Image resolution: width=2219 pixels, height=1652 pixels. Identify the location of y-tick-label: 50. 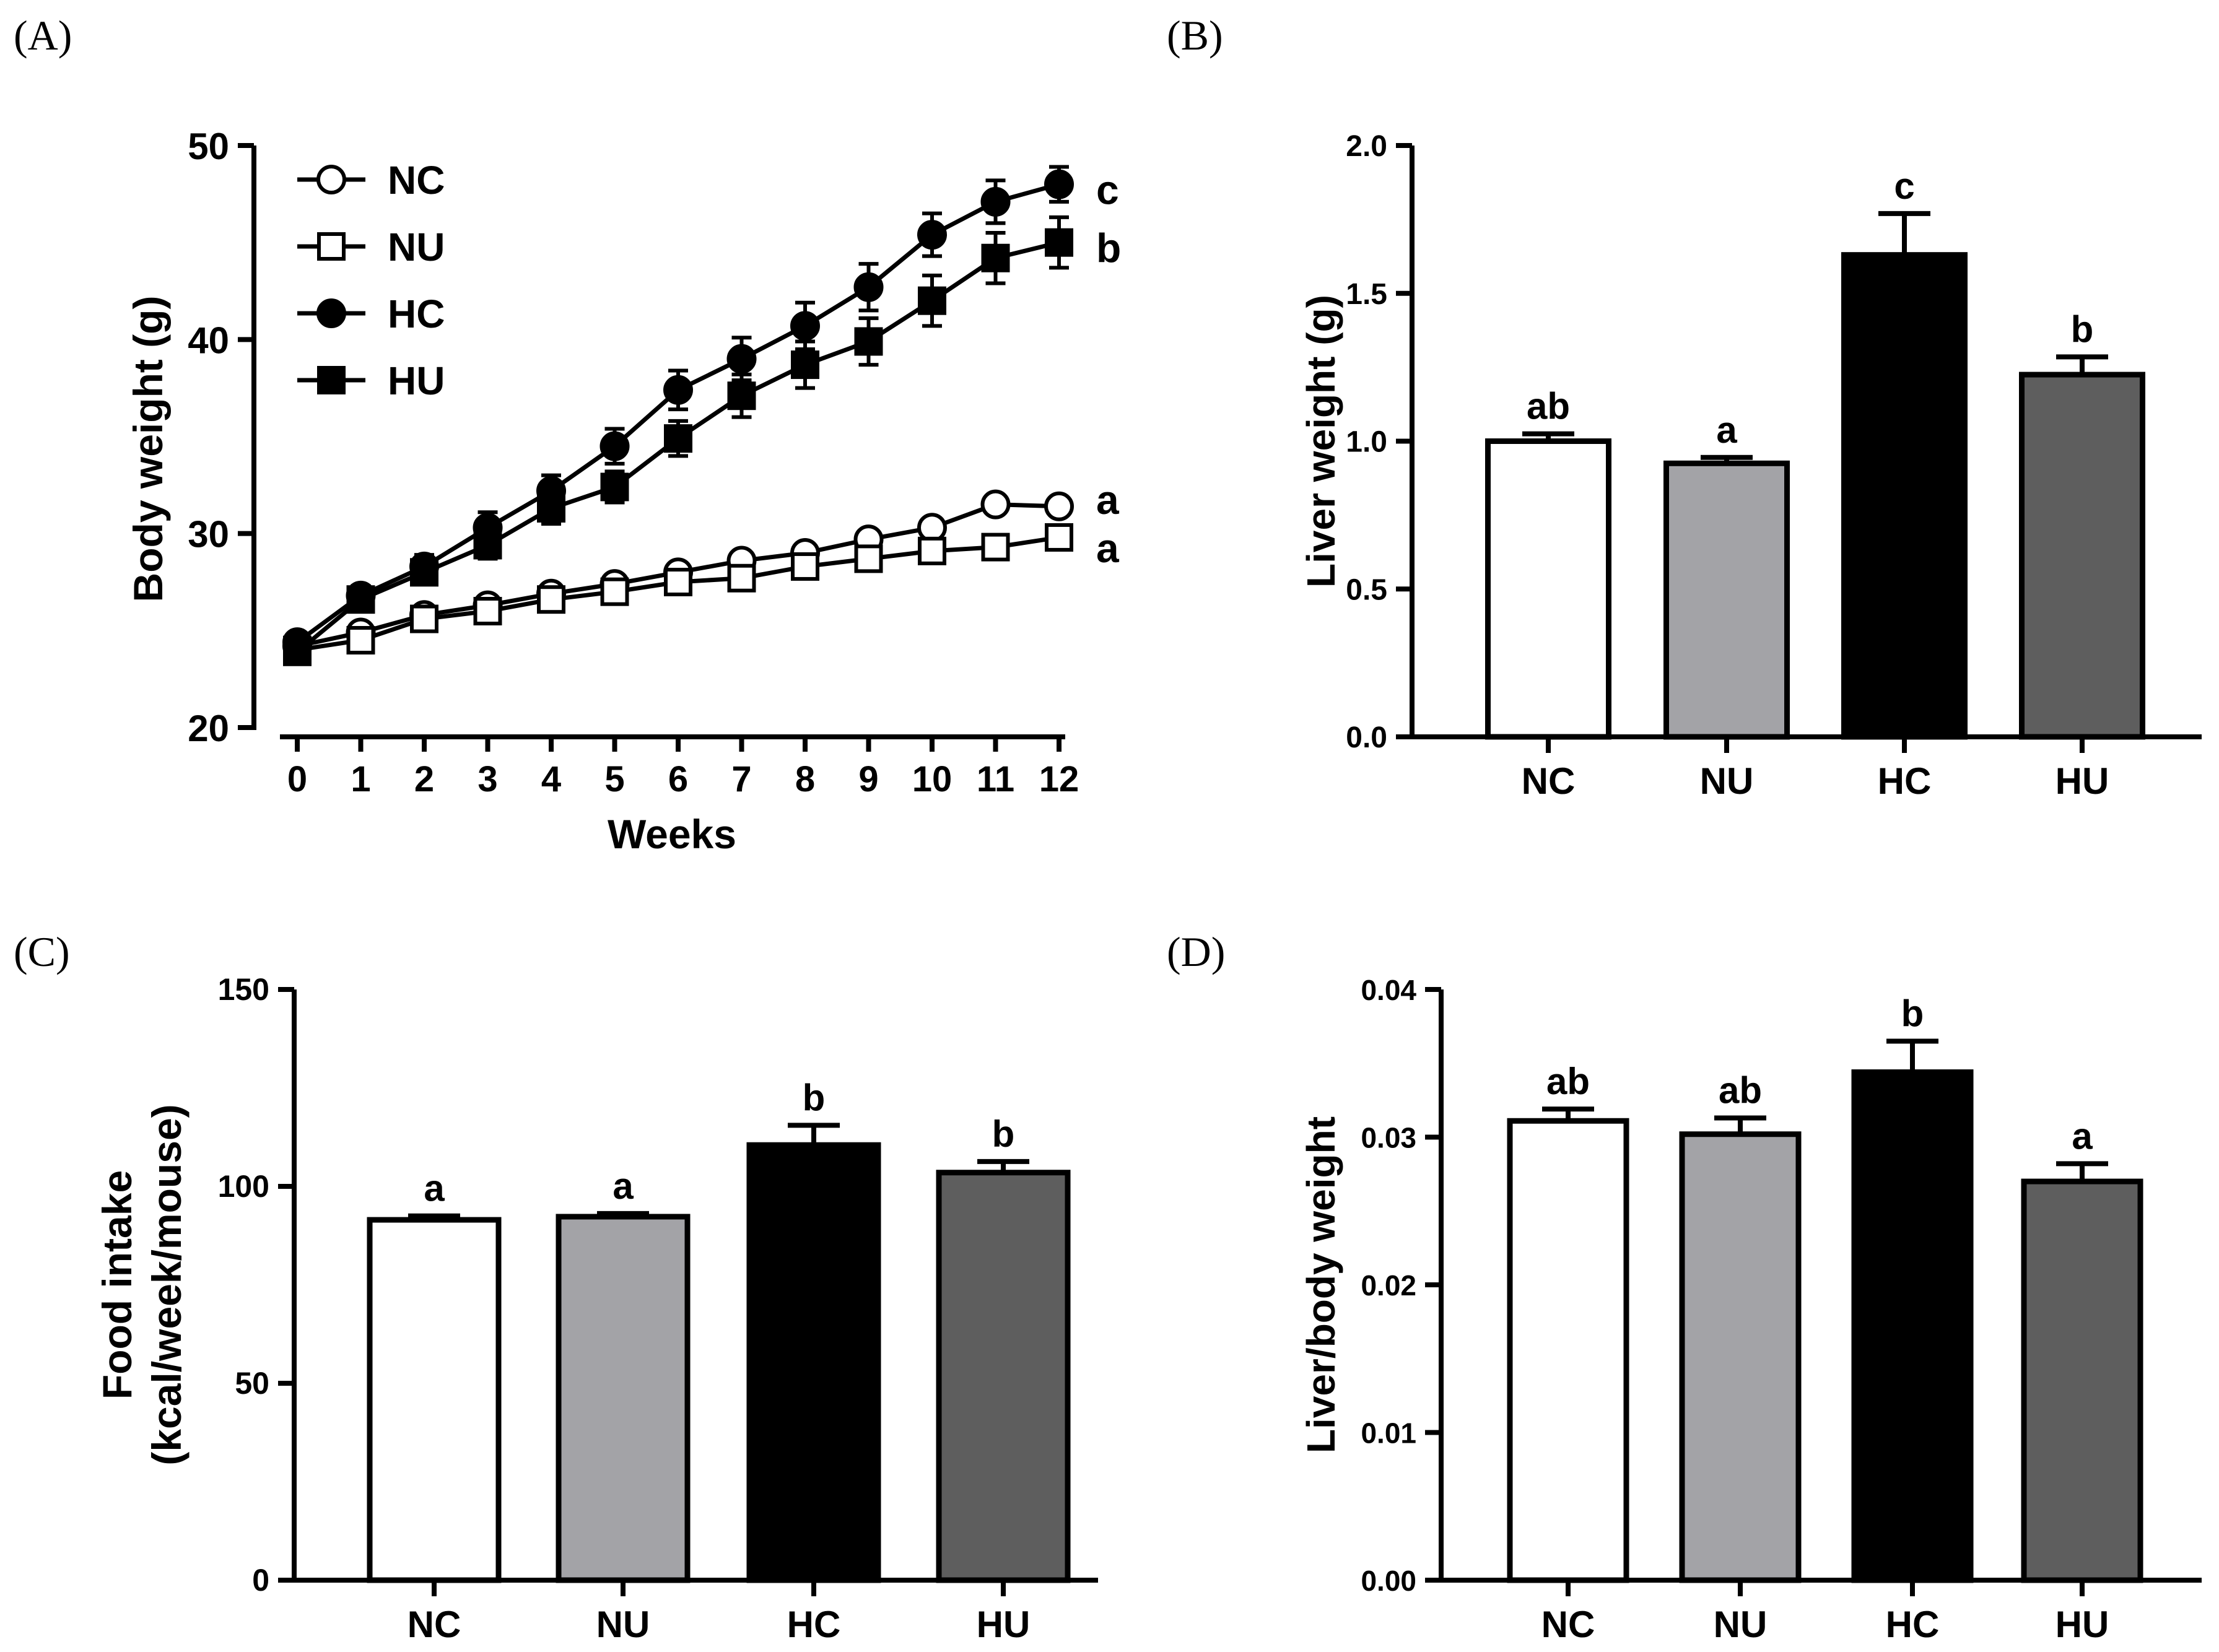
(252, 1384).